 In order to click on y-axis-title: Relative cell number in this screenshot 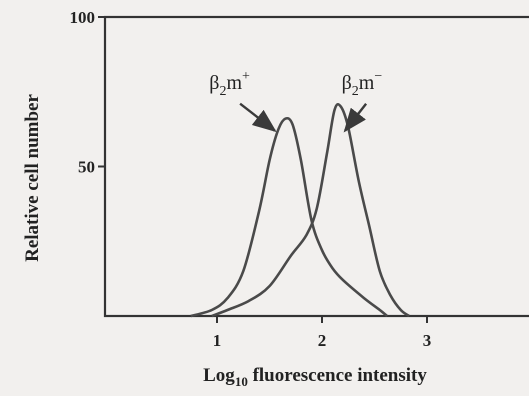, I will do `click(32, 178)`.